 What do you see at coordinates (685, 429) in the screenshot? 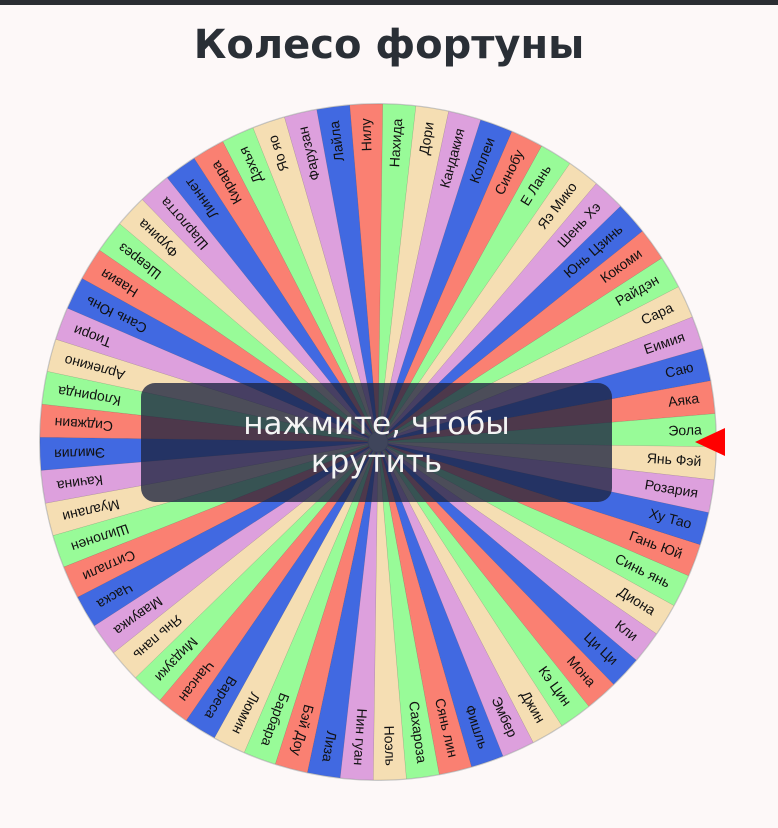
I see `segment-label: Эола` at bounding box center [685, 429].